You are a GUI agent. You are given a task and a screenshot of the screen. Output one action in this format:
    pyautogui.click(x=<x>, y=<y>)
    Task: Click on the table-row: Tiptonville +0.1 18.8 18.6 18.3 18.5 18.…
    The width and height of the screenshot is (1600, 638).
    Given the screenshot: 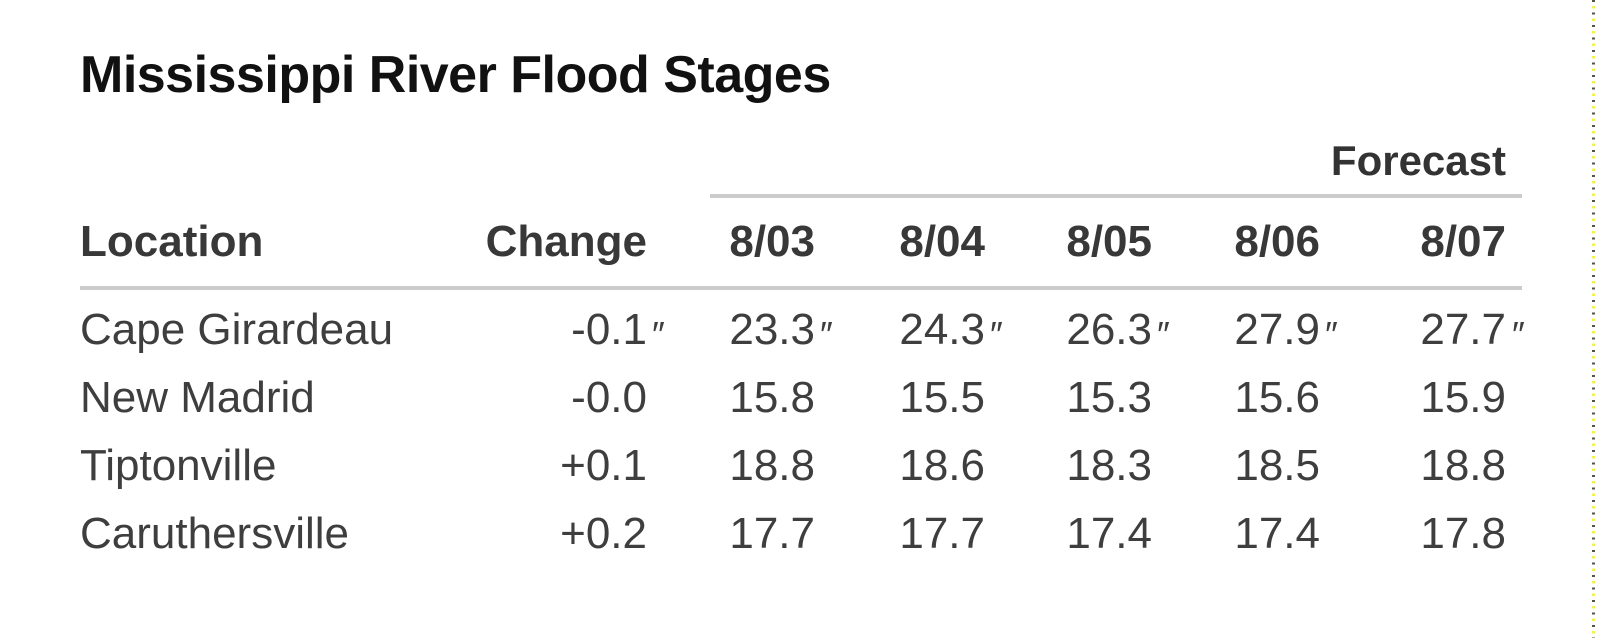 What is the action you would take?
    pyautogui.click(x=801, y=466)
    